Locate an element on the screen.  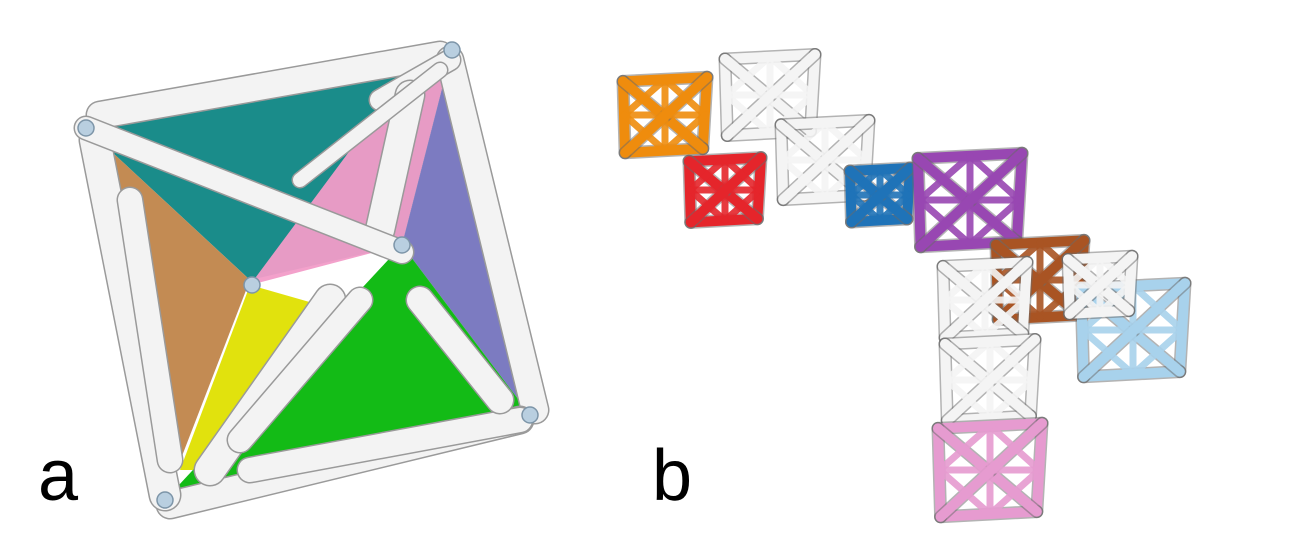
module-blue is located at coordinates (880, 195).